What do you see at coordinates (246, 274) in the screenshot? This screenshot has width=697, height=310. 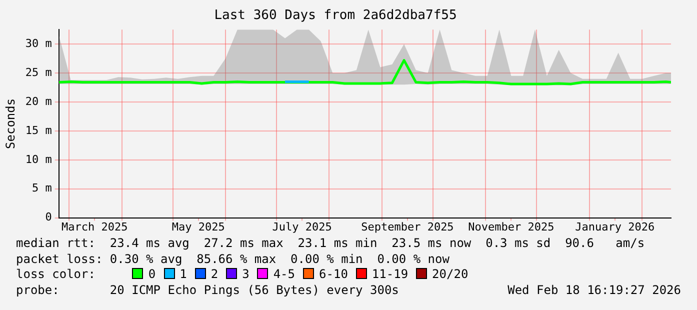 I see `legend-label: 3` at bounding box center [246, 274].